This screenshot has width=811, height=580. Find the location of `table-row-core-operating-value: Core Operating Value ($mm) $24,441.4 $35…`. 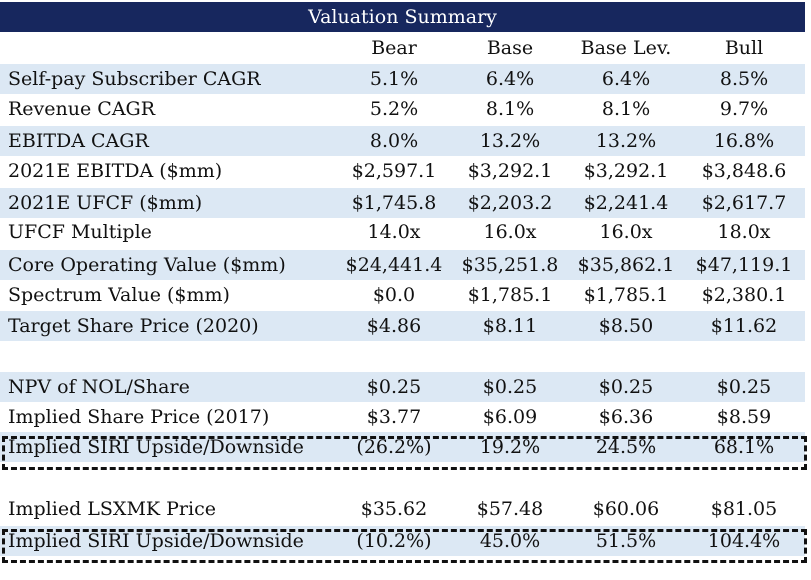

table-row-core-operating-value: Core Operating Value ($mm) $24,441.4 $35… is located at coordinates (402, 265).